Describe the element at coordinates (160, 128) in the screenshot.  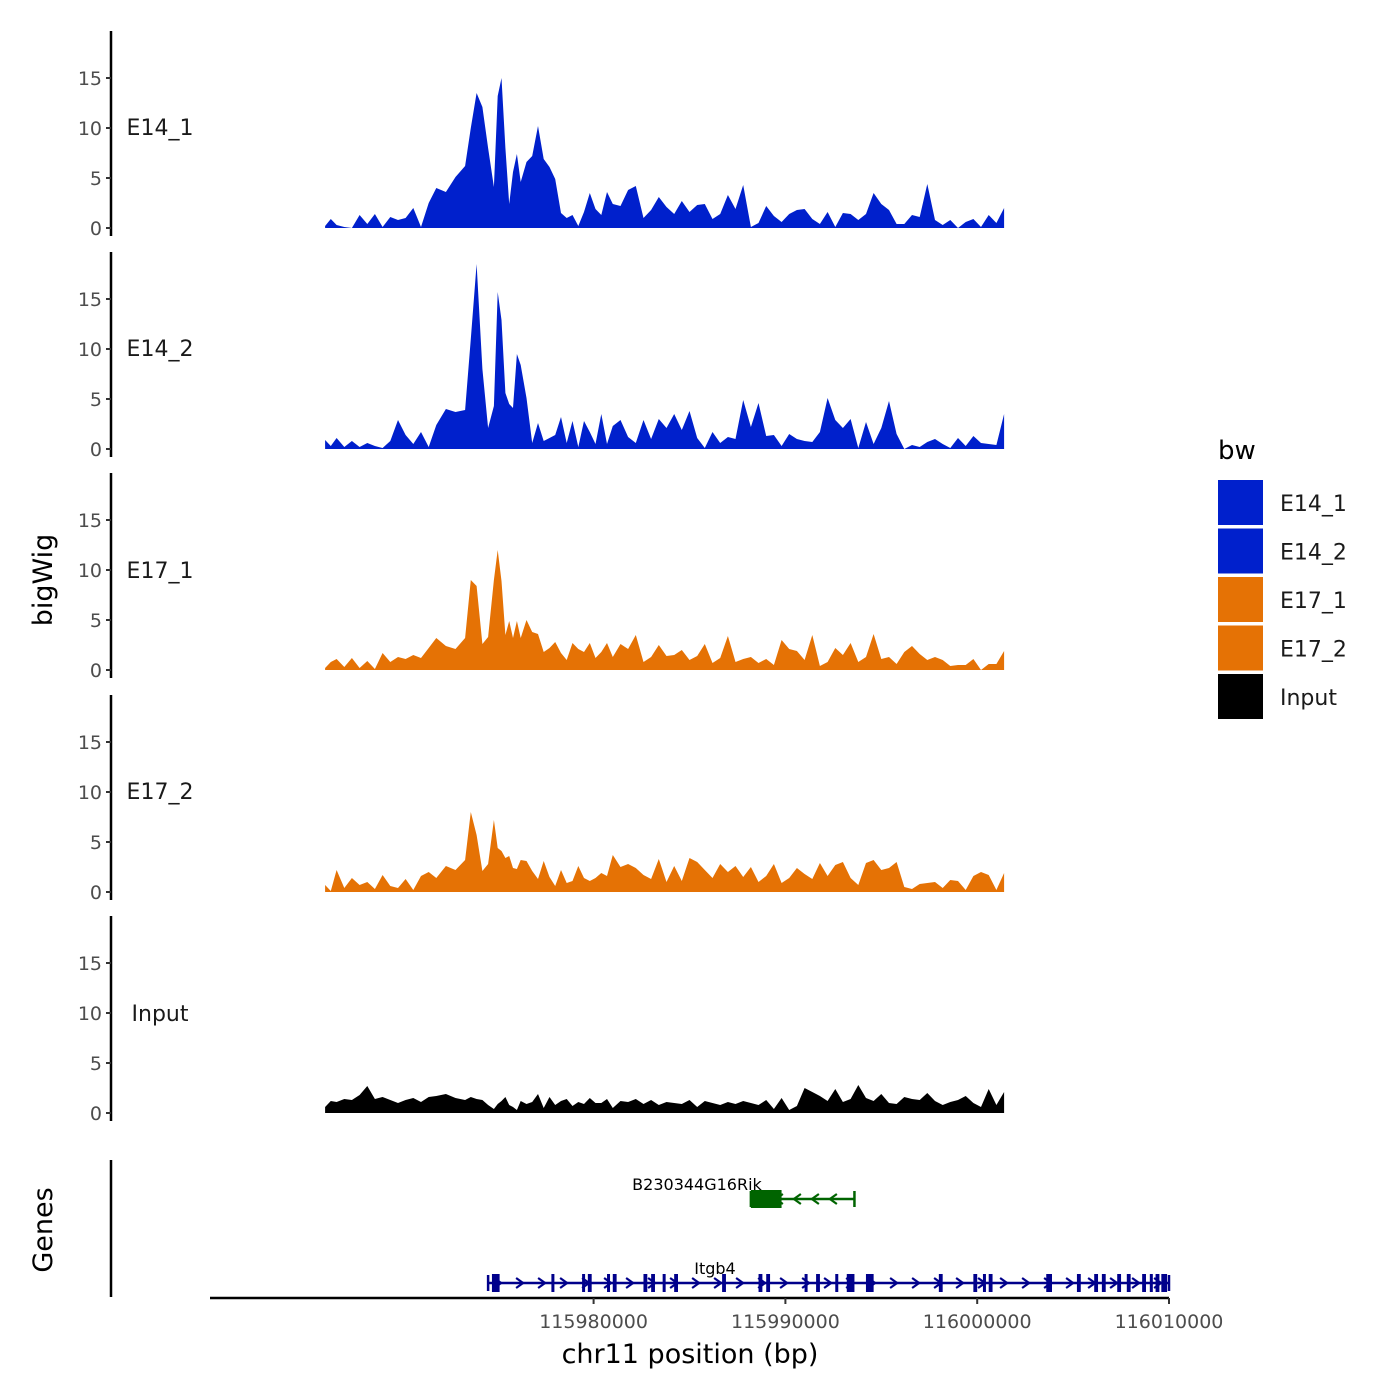
I see `track-label: E14_1` at that location.